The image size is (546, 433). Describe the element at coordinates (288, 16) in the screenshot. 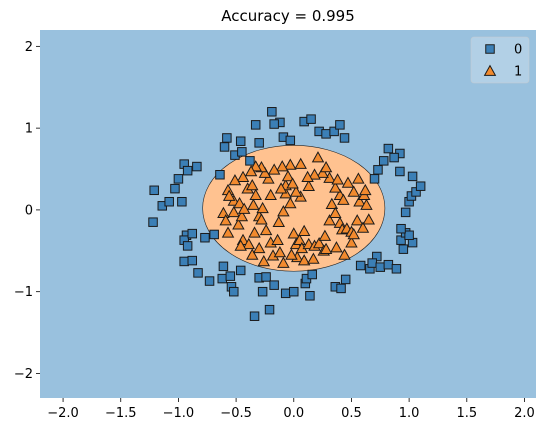

I see `chart-title: Accuracy = 0.995` at that location.